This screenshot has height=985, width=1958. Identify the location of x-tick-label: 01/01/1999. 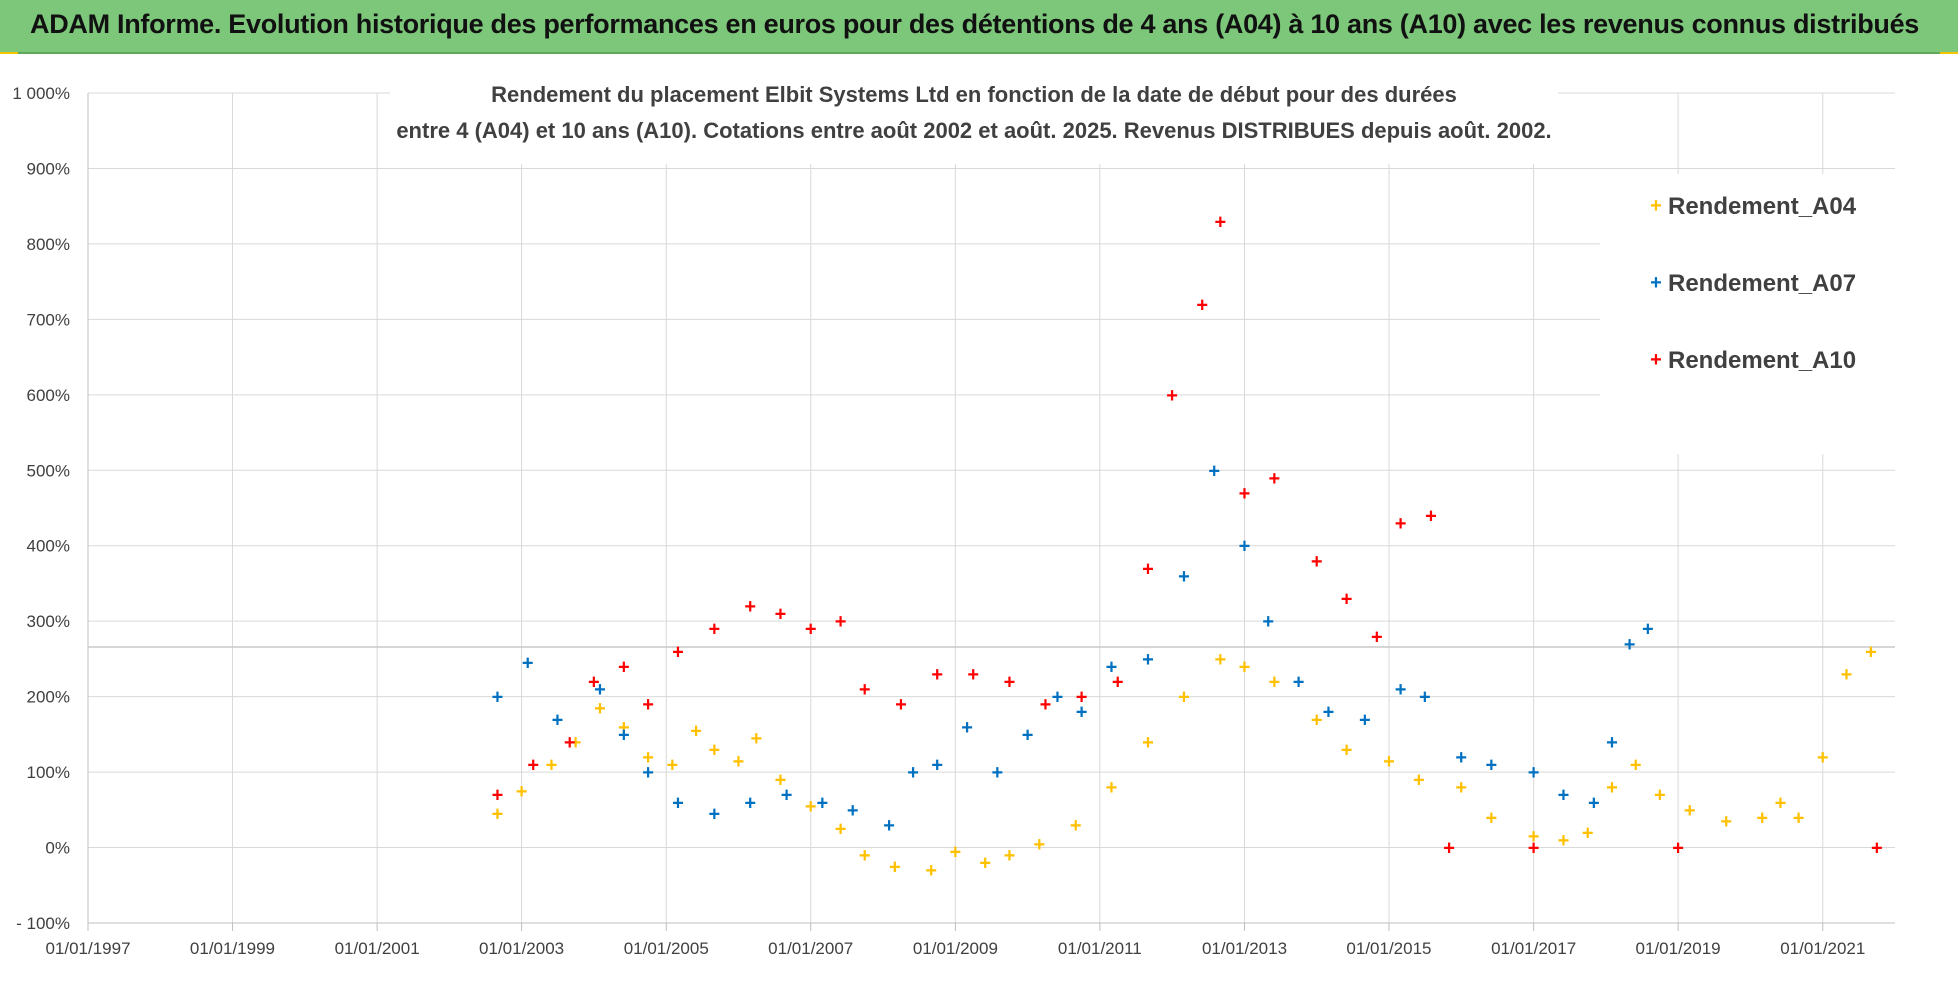
(232, 948).